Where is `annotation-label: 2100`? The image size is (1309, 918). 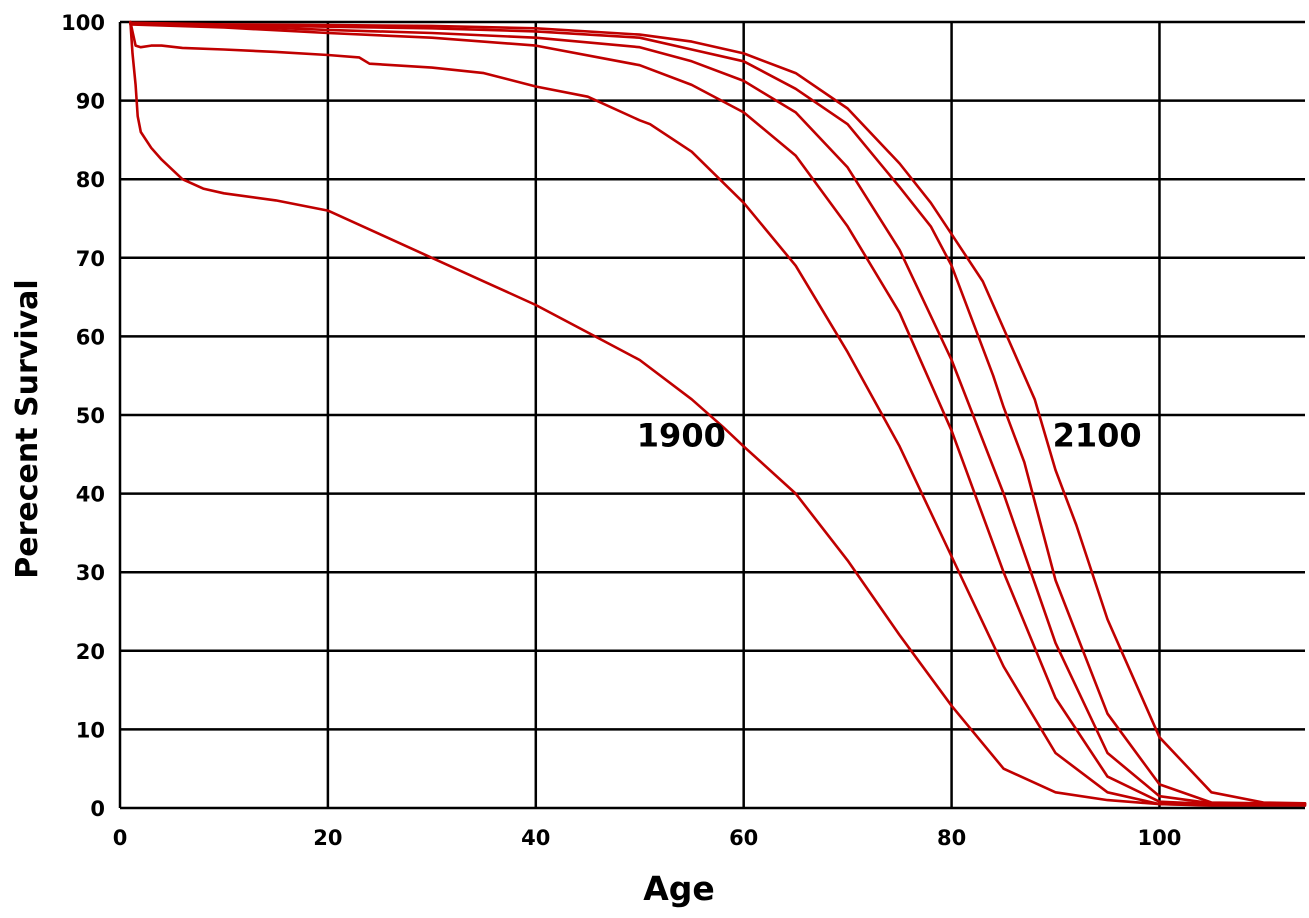 annotation-label: 2100 is located at coordinates (1097, 435).